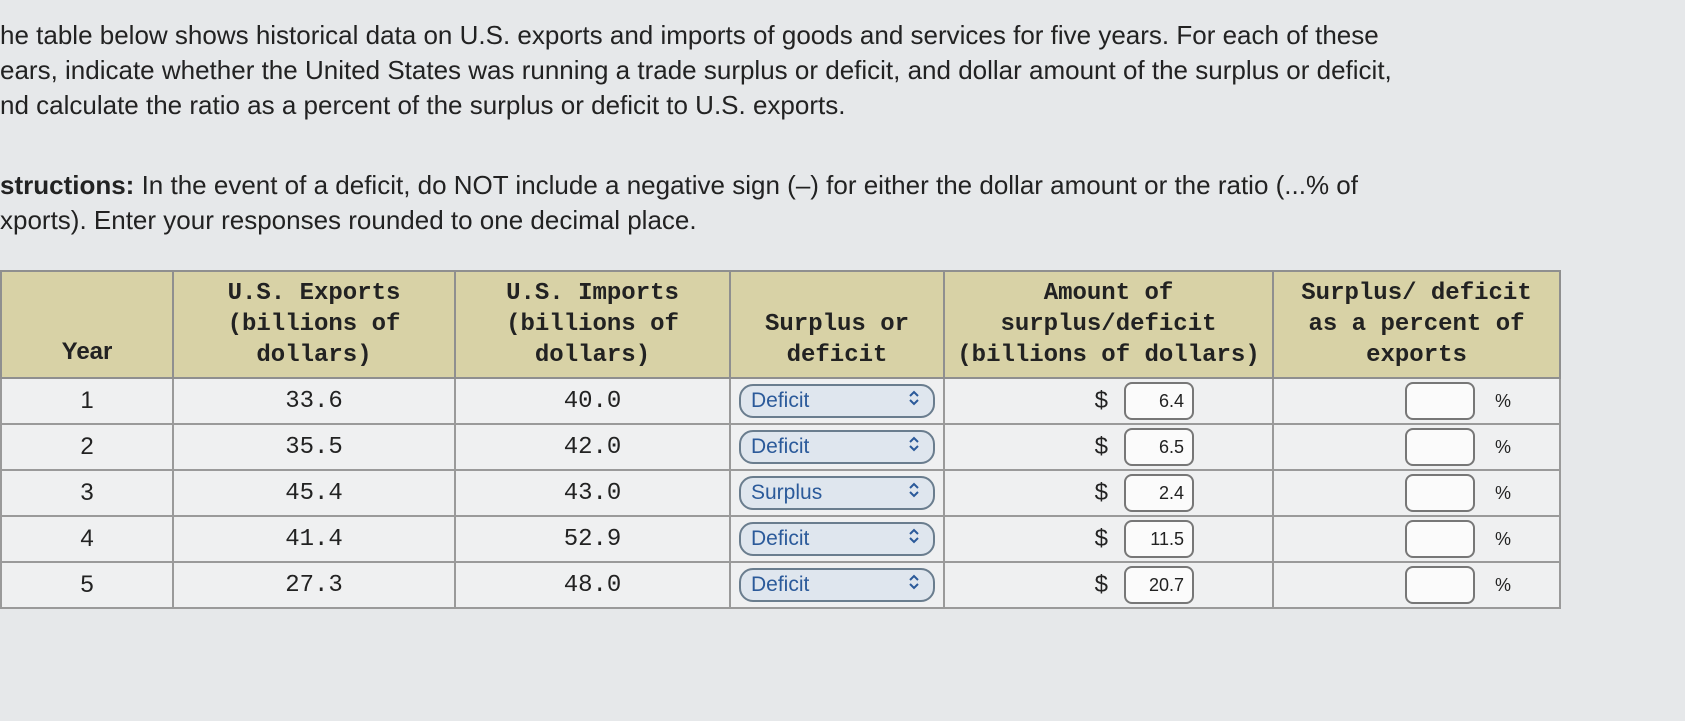 The height and width of the screenshot is (721, 1685). What do you see at coordinates (87, 447) in the screenshot?
I see `year-cell: 2` at bounding box center [87, 447].